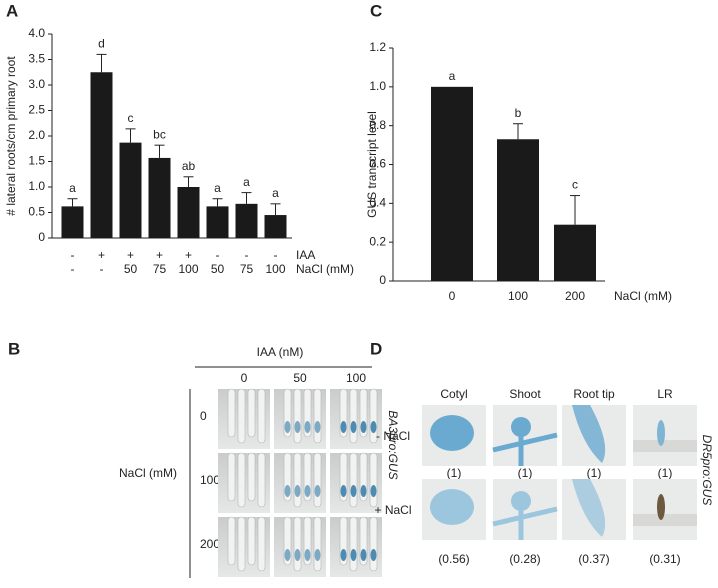 The image size is (718, 588). What do you see at coordinates (36, 135) in the screenshot?
I see `y-tick-label: 2.0` at bounding box center [36, 135].